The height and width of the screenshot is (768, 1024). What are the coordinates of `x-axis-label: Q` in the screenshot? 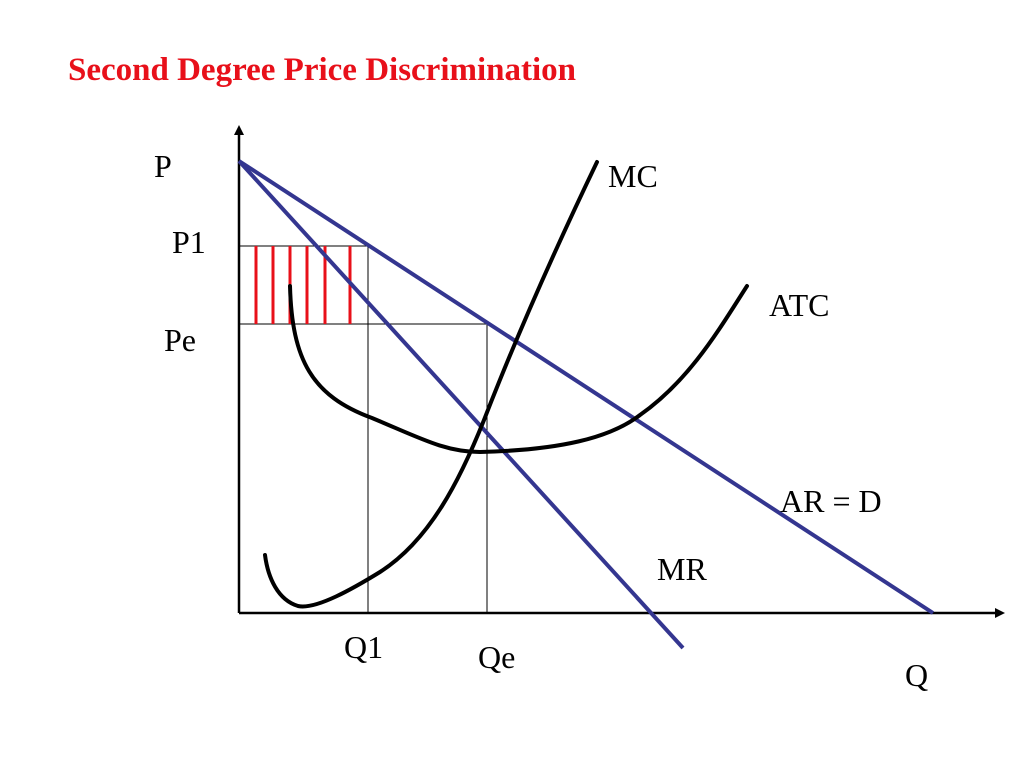 It's located at (916, 675).